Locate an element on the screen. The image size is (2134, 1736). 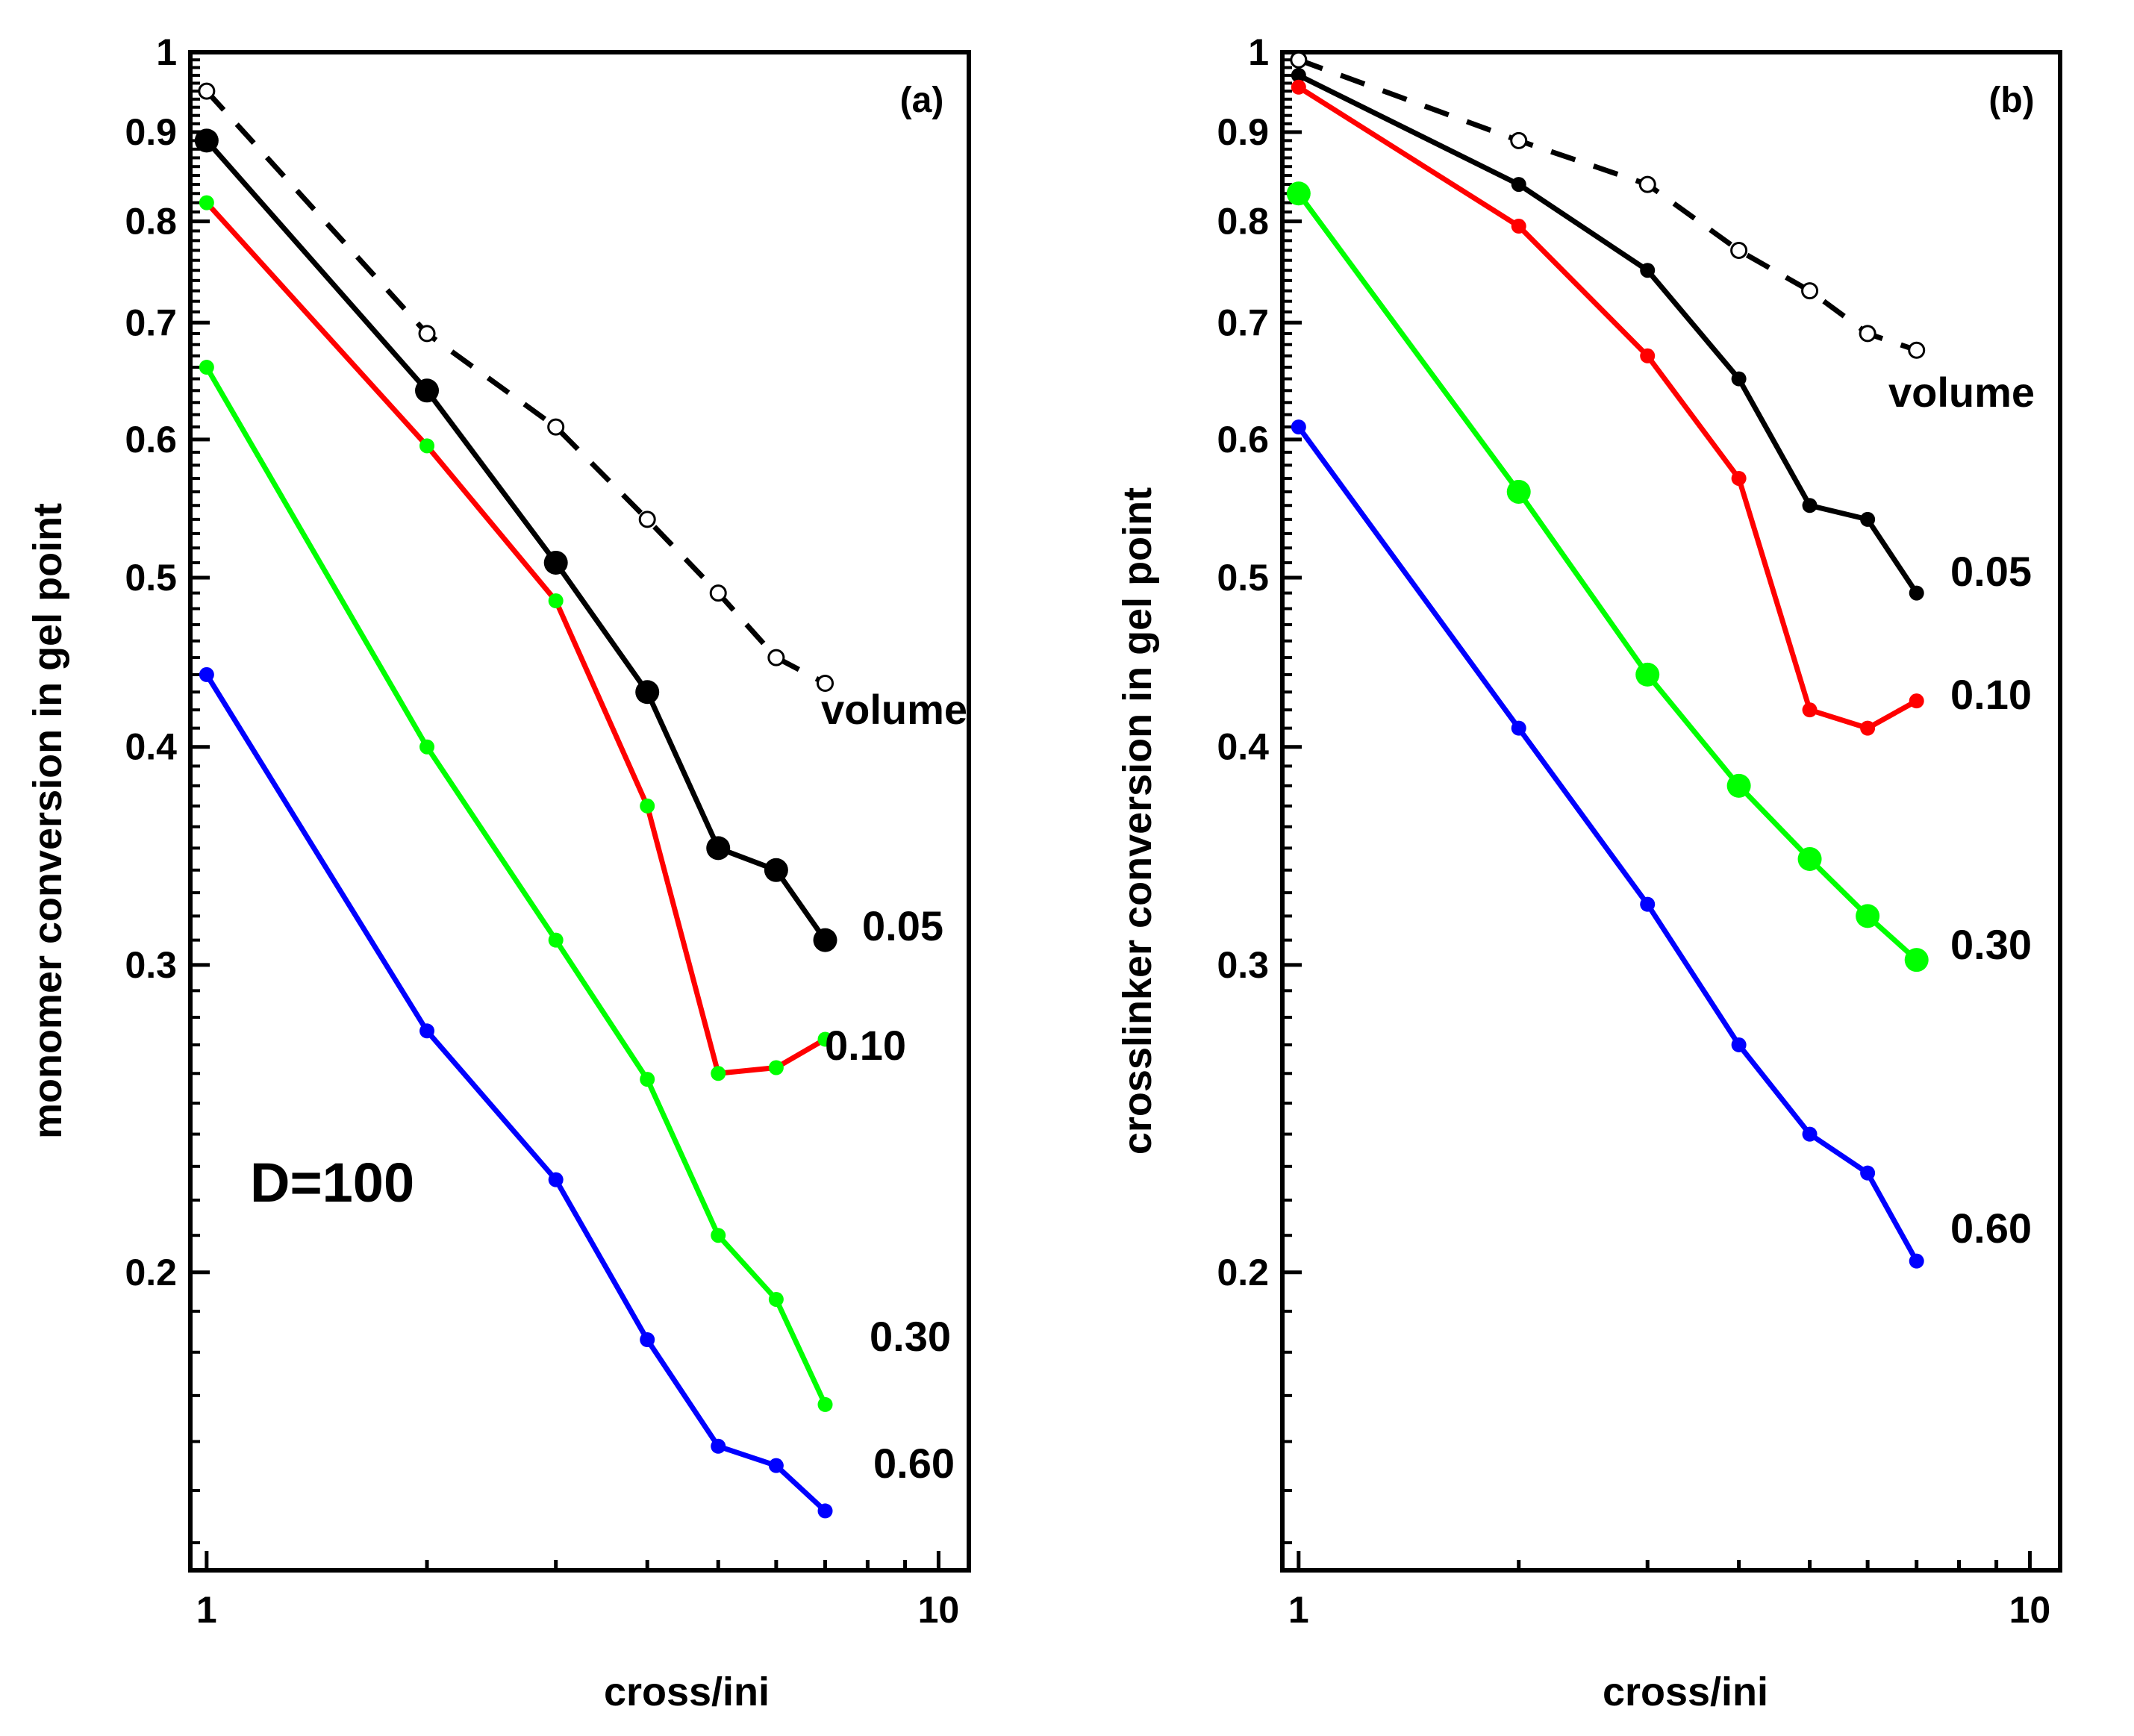
x-axis-title: cross/ini is located at coordinates (687, 1692).